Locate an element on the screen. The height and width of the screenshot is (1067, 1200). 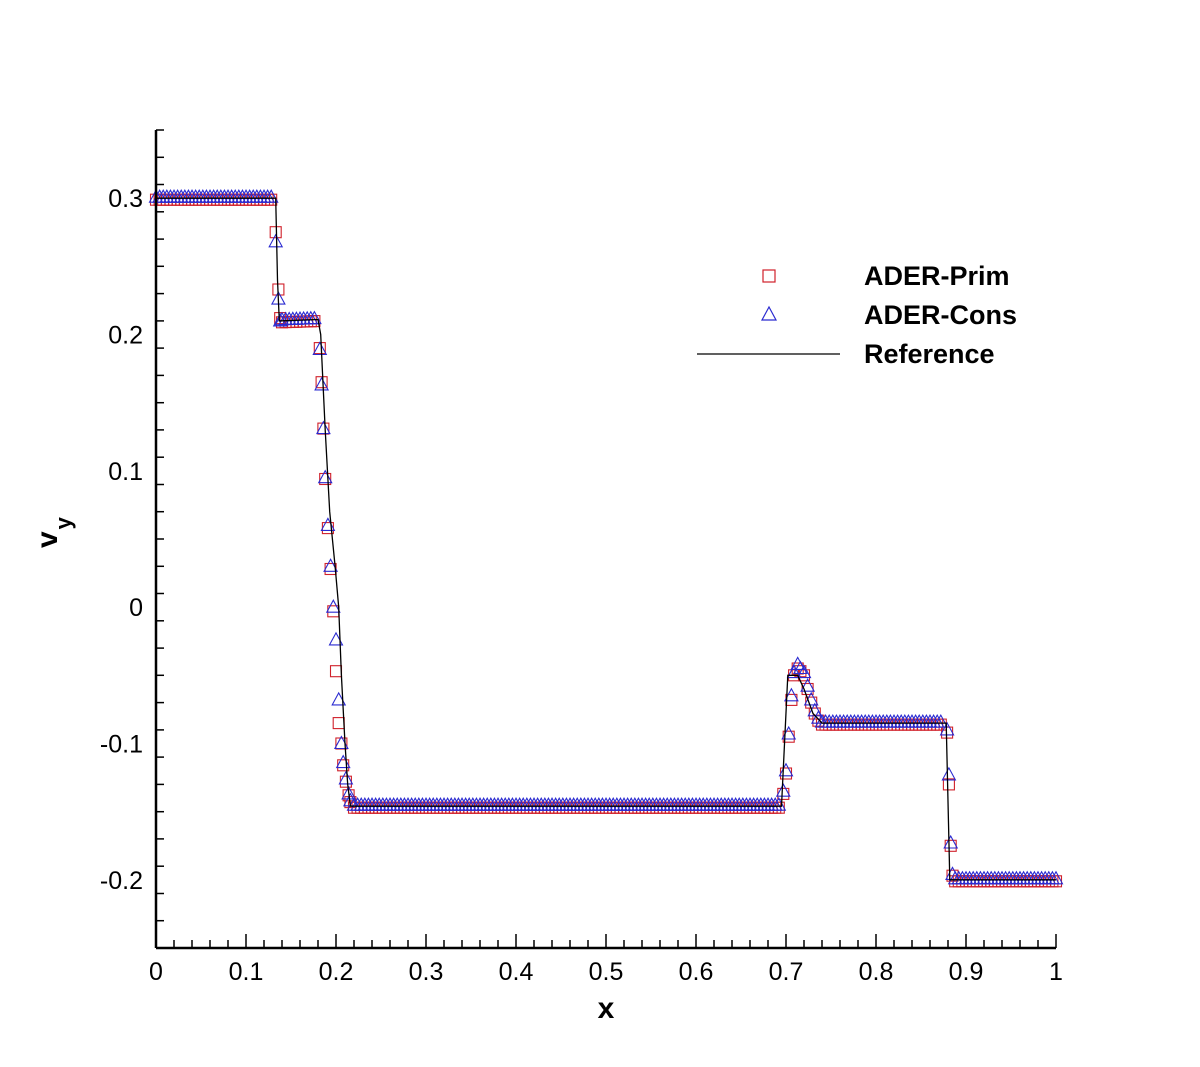
x-tick-label: 0.2 is located at coordinates (336, 972).